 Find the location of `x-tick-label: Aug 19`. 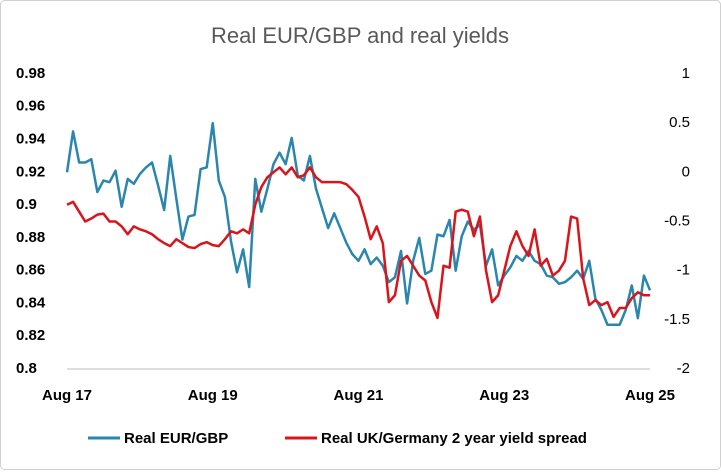

x-tick-label: Aug 19 is located at coordinates (213, 395).